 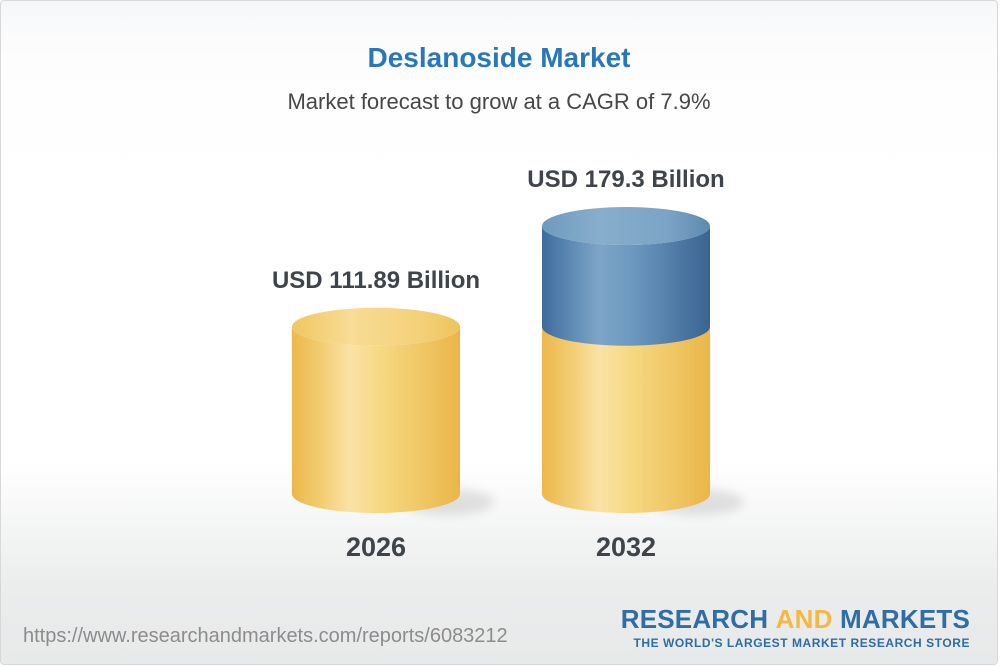 What do you see at coordinates (804, 619) in the screenshot?
I see `logo-word-and: AND` at bounding box center [804, 619].